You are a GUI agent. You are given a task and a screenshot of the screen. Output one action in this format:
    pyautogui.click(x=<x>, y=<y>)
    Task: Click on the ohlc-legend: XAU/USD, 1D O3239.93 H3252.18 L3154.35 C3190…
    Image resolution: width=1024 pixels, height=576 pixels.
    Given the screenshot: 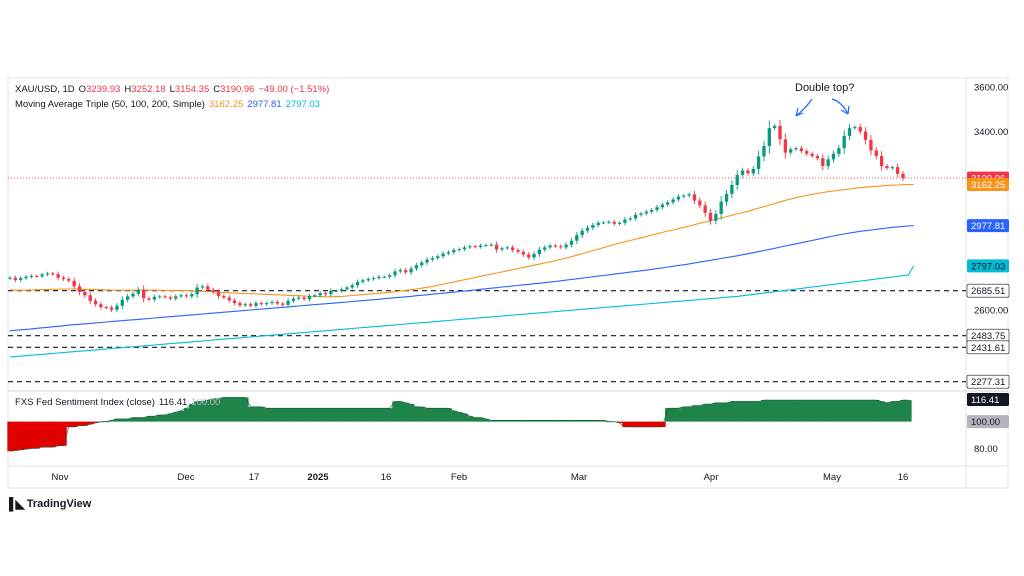 What is the action you would take?
    pyautogui.click(x=174, y=89)
    